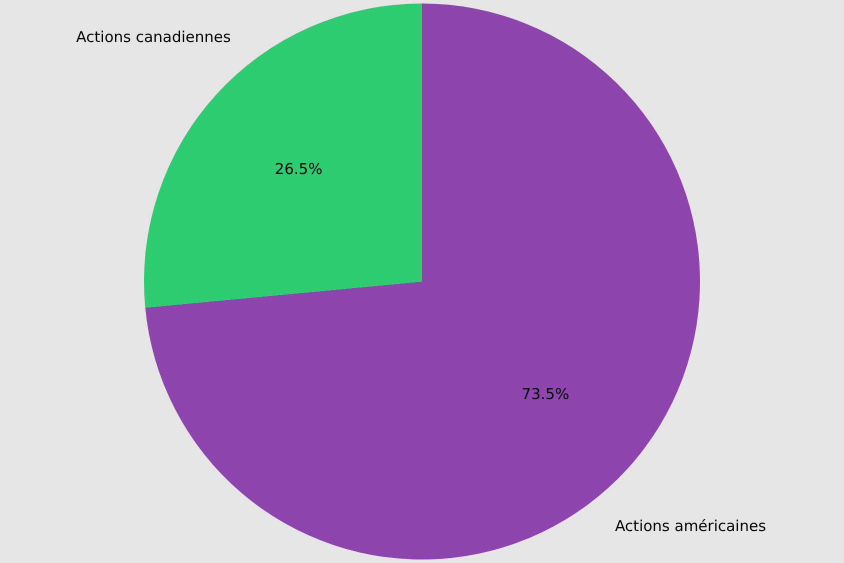  What do you see at coordinates (690, 525) in the screenshot?
I see `slice-label: Actions américaines` at bounding box center [690, 525].